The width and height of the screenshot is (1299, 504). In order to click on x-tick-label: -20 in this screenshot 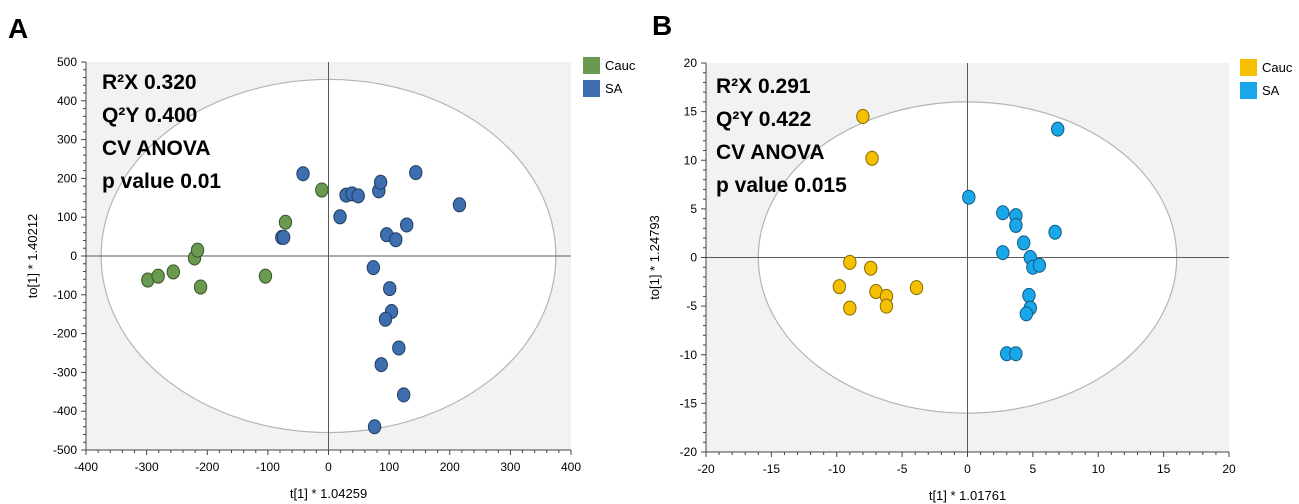, I will do `click(706, 469)`.